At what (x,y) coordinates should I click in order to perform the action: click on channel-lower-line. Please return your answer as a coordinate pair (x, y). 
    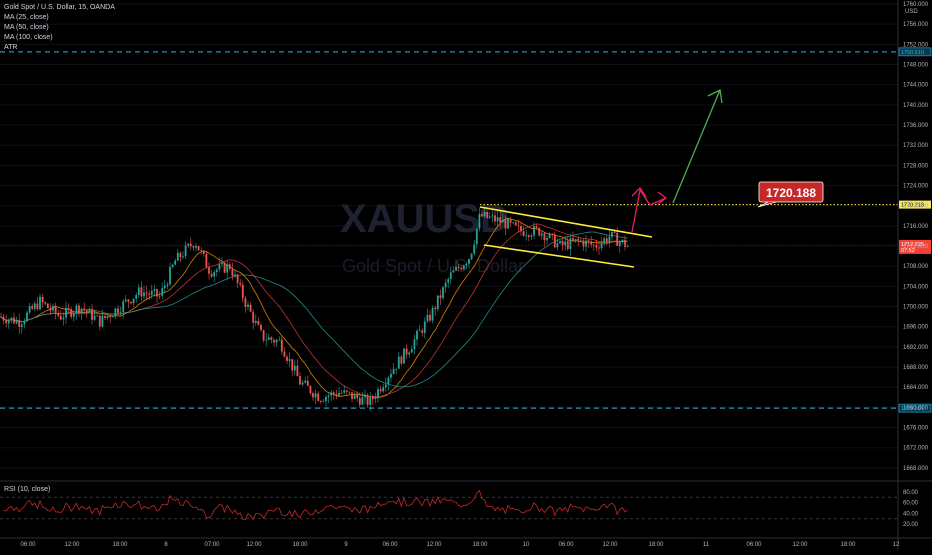
    Looking at the image, I should click on (559, 256).